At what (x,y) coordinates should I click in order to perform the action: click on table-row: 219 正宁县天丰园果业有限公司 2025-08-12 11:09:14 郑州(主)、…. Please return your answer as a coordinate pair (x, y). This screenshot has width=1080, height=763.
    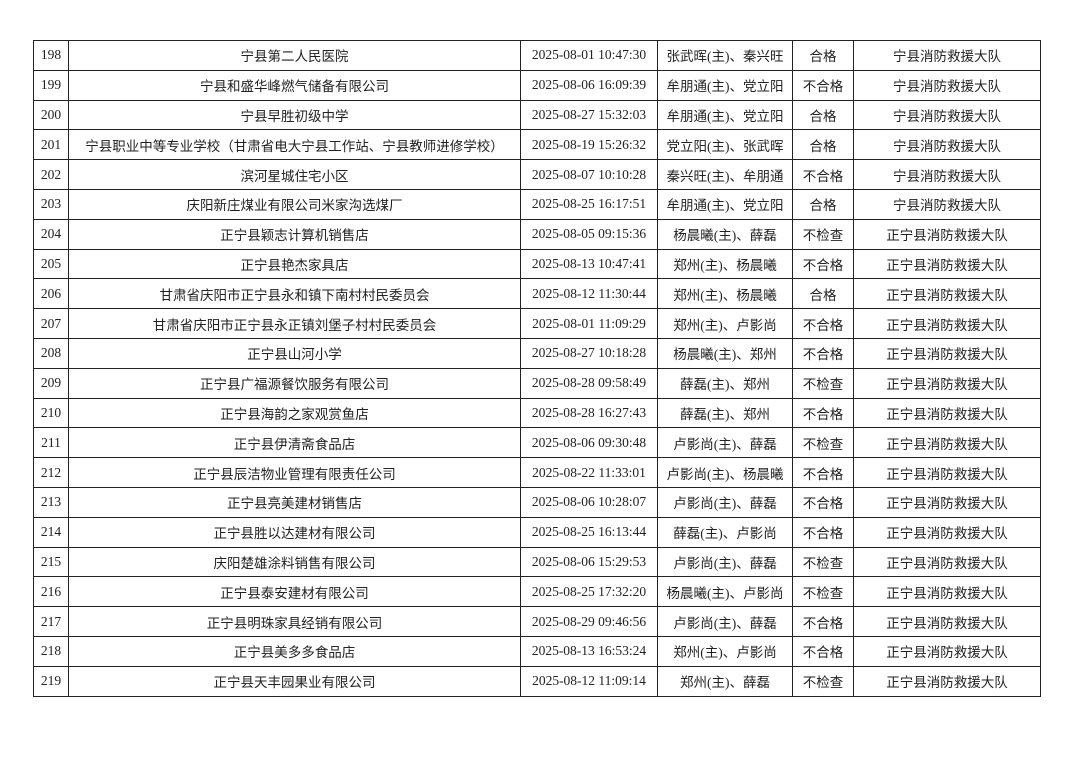
    Looking at the image, I should click on (537, 681).